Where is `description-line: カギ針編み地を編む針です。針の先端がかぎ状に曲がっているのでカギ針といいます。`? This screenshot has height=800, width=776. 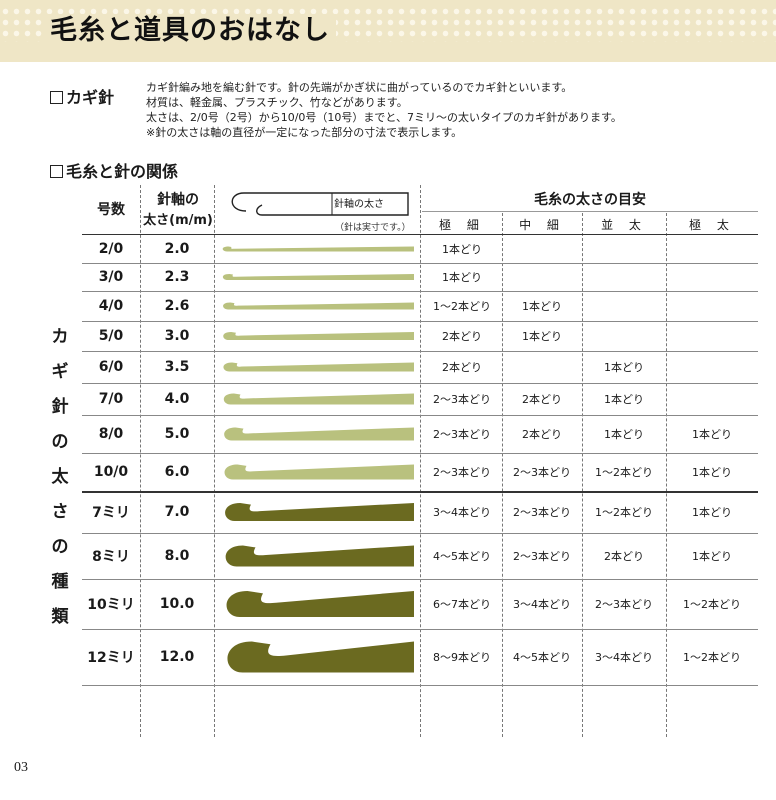 description-line: カギ針編み地を編む針です。針の先端がかぎ状に曲がっているのでカギ針といいます。 is located at coordinates (359, 87).